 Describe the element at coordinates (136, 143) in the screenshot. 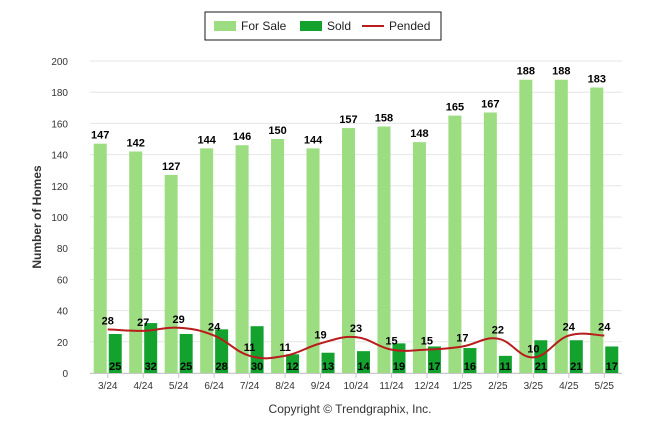

I see `for-sale-value-label: 142` at that location.